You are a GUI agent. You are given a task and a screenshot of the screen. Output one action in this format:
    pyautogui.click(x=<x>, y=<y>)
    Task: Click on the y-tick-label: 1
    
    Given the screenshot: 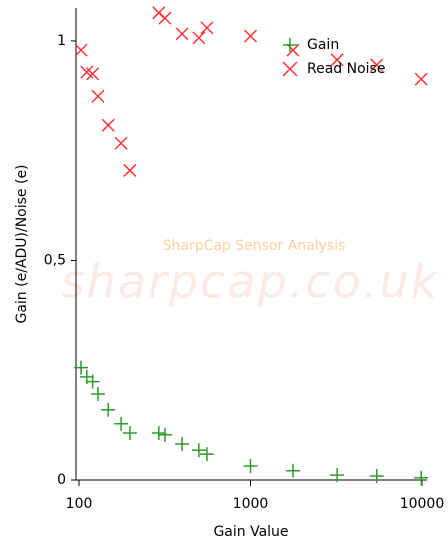 What is the action you would take?
    pyautogui.click(x=61, y=41)
    